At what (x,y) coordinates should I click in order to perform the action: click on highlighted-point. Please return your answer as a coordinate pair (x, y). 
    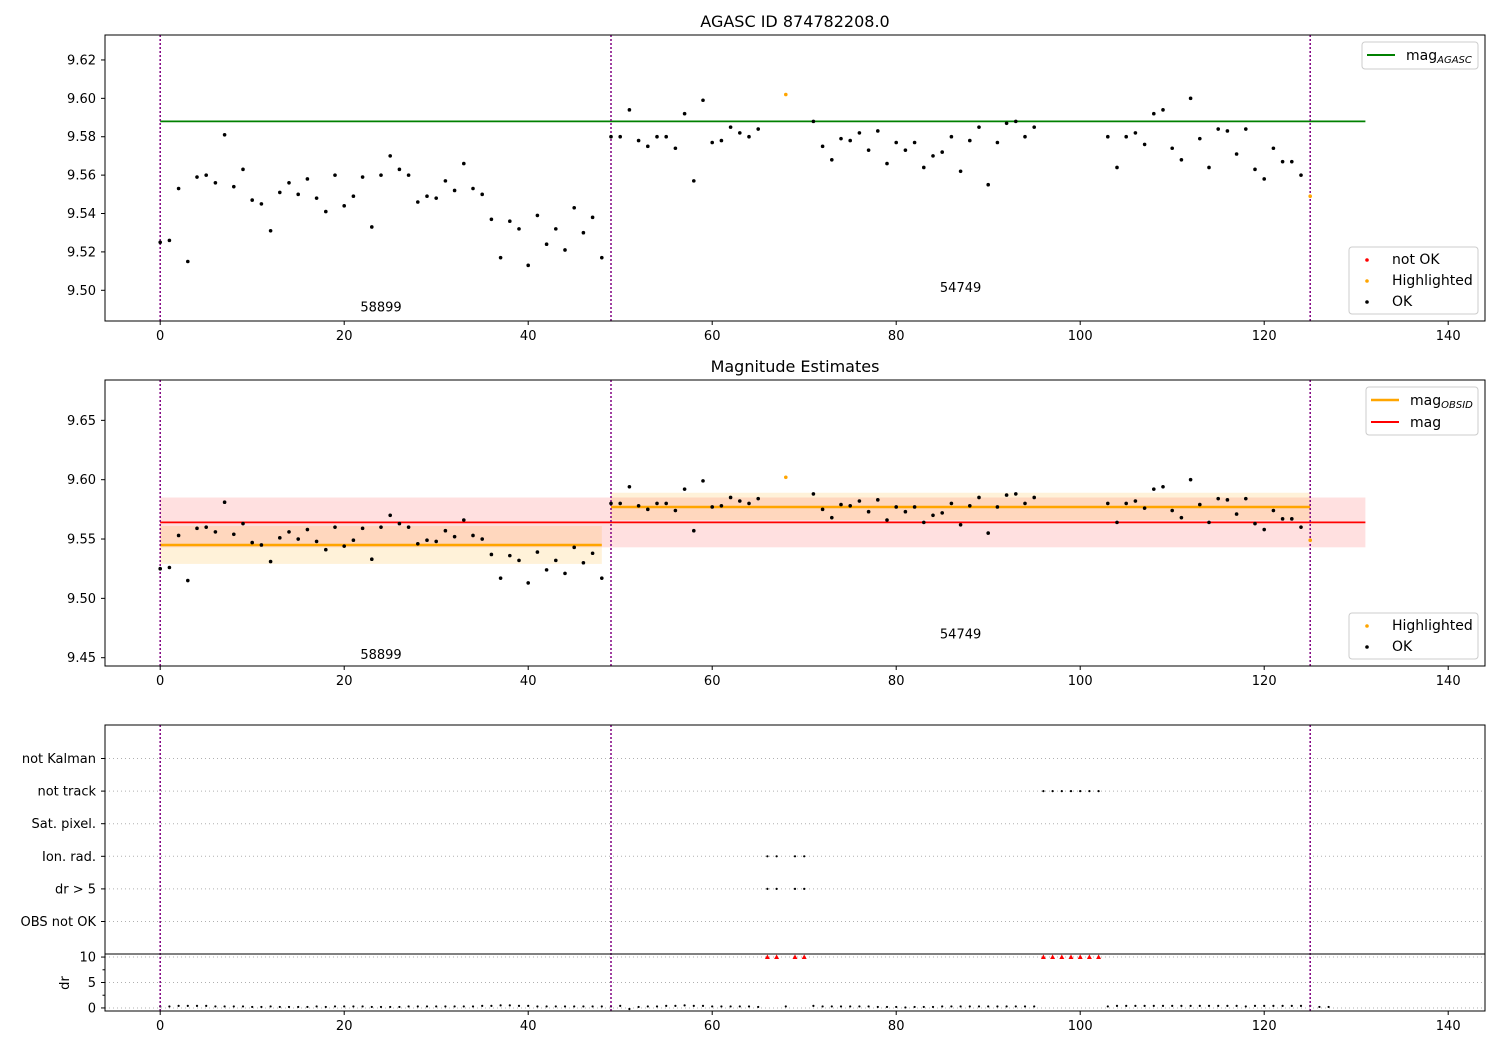
    Looking at the image, I should click on (786, 94).